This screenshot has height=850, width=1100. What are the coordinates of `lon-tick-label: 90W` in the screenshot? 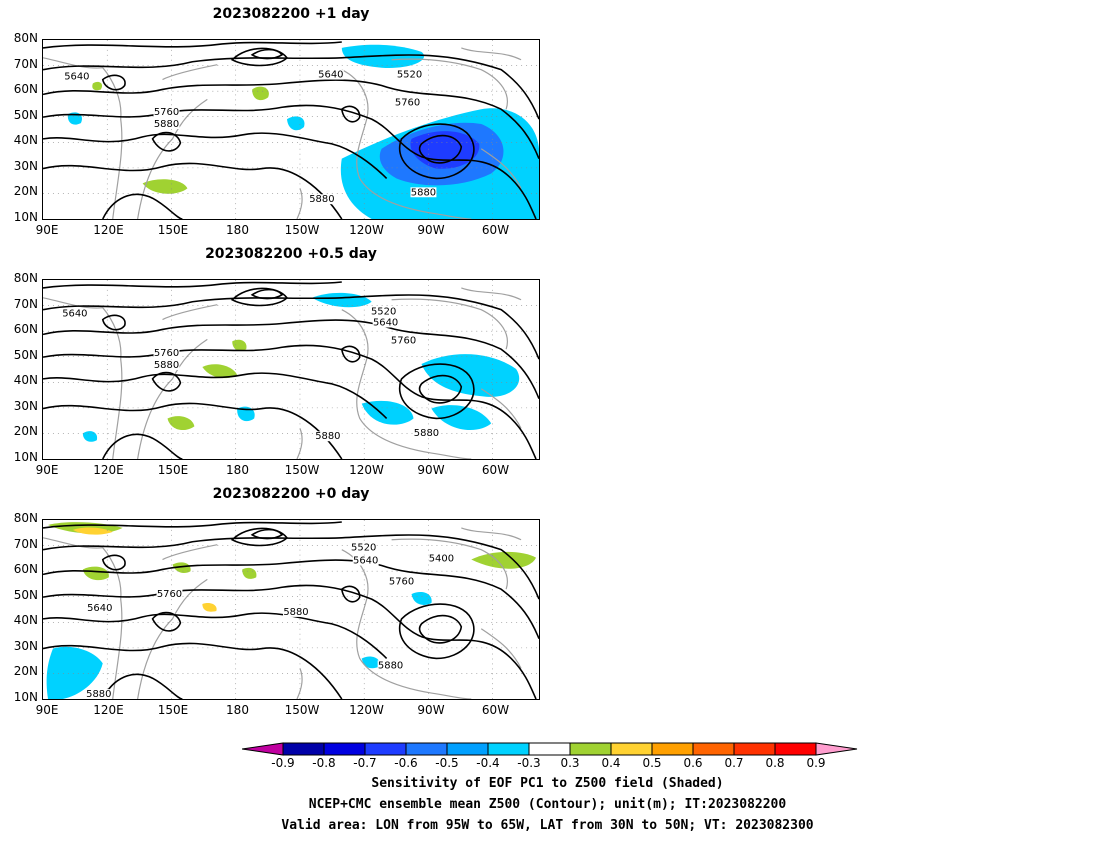 It's located at (431, 470).